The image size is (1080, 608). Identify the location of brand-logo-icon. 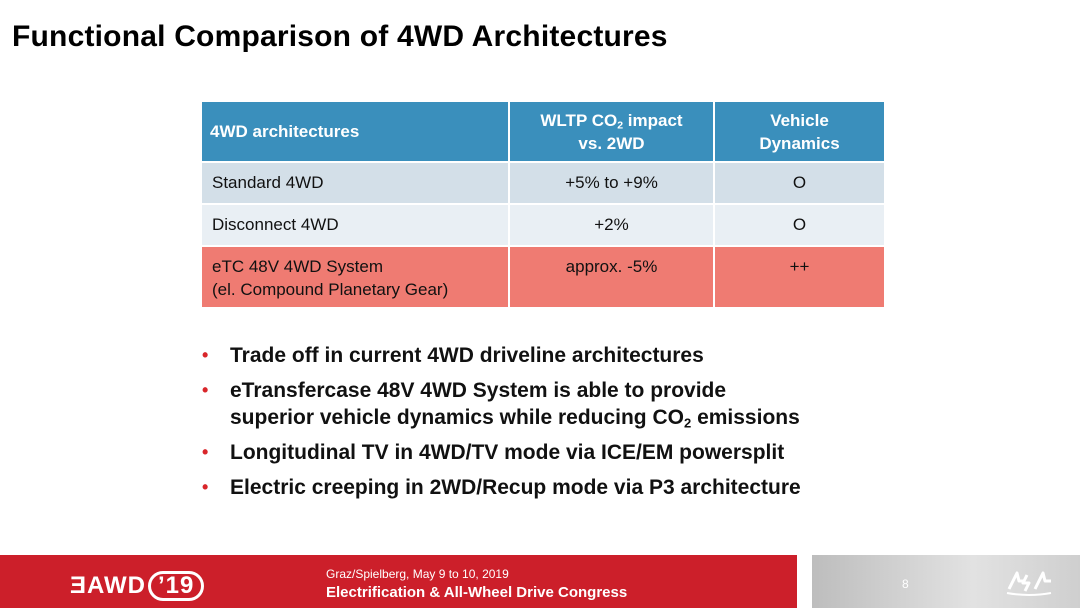
(1029, 583).